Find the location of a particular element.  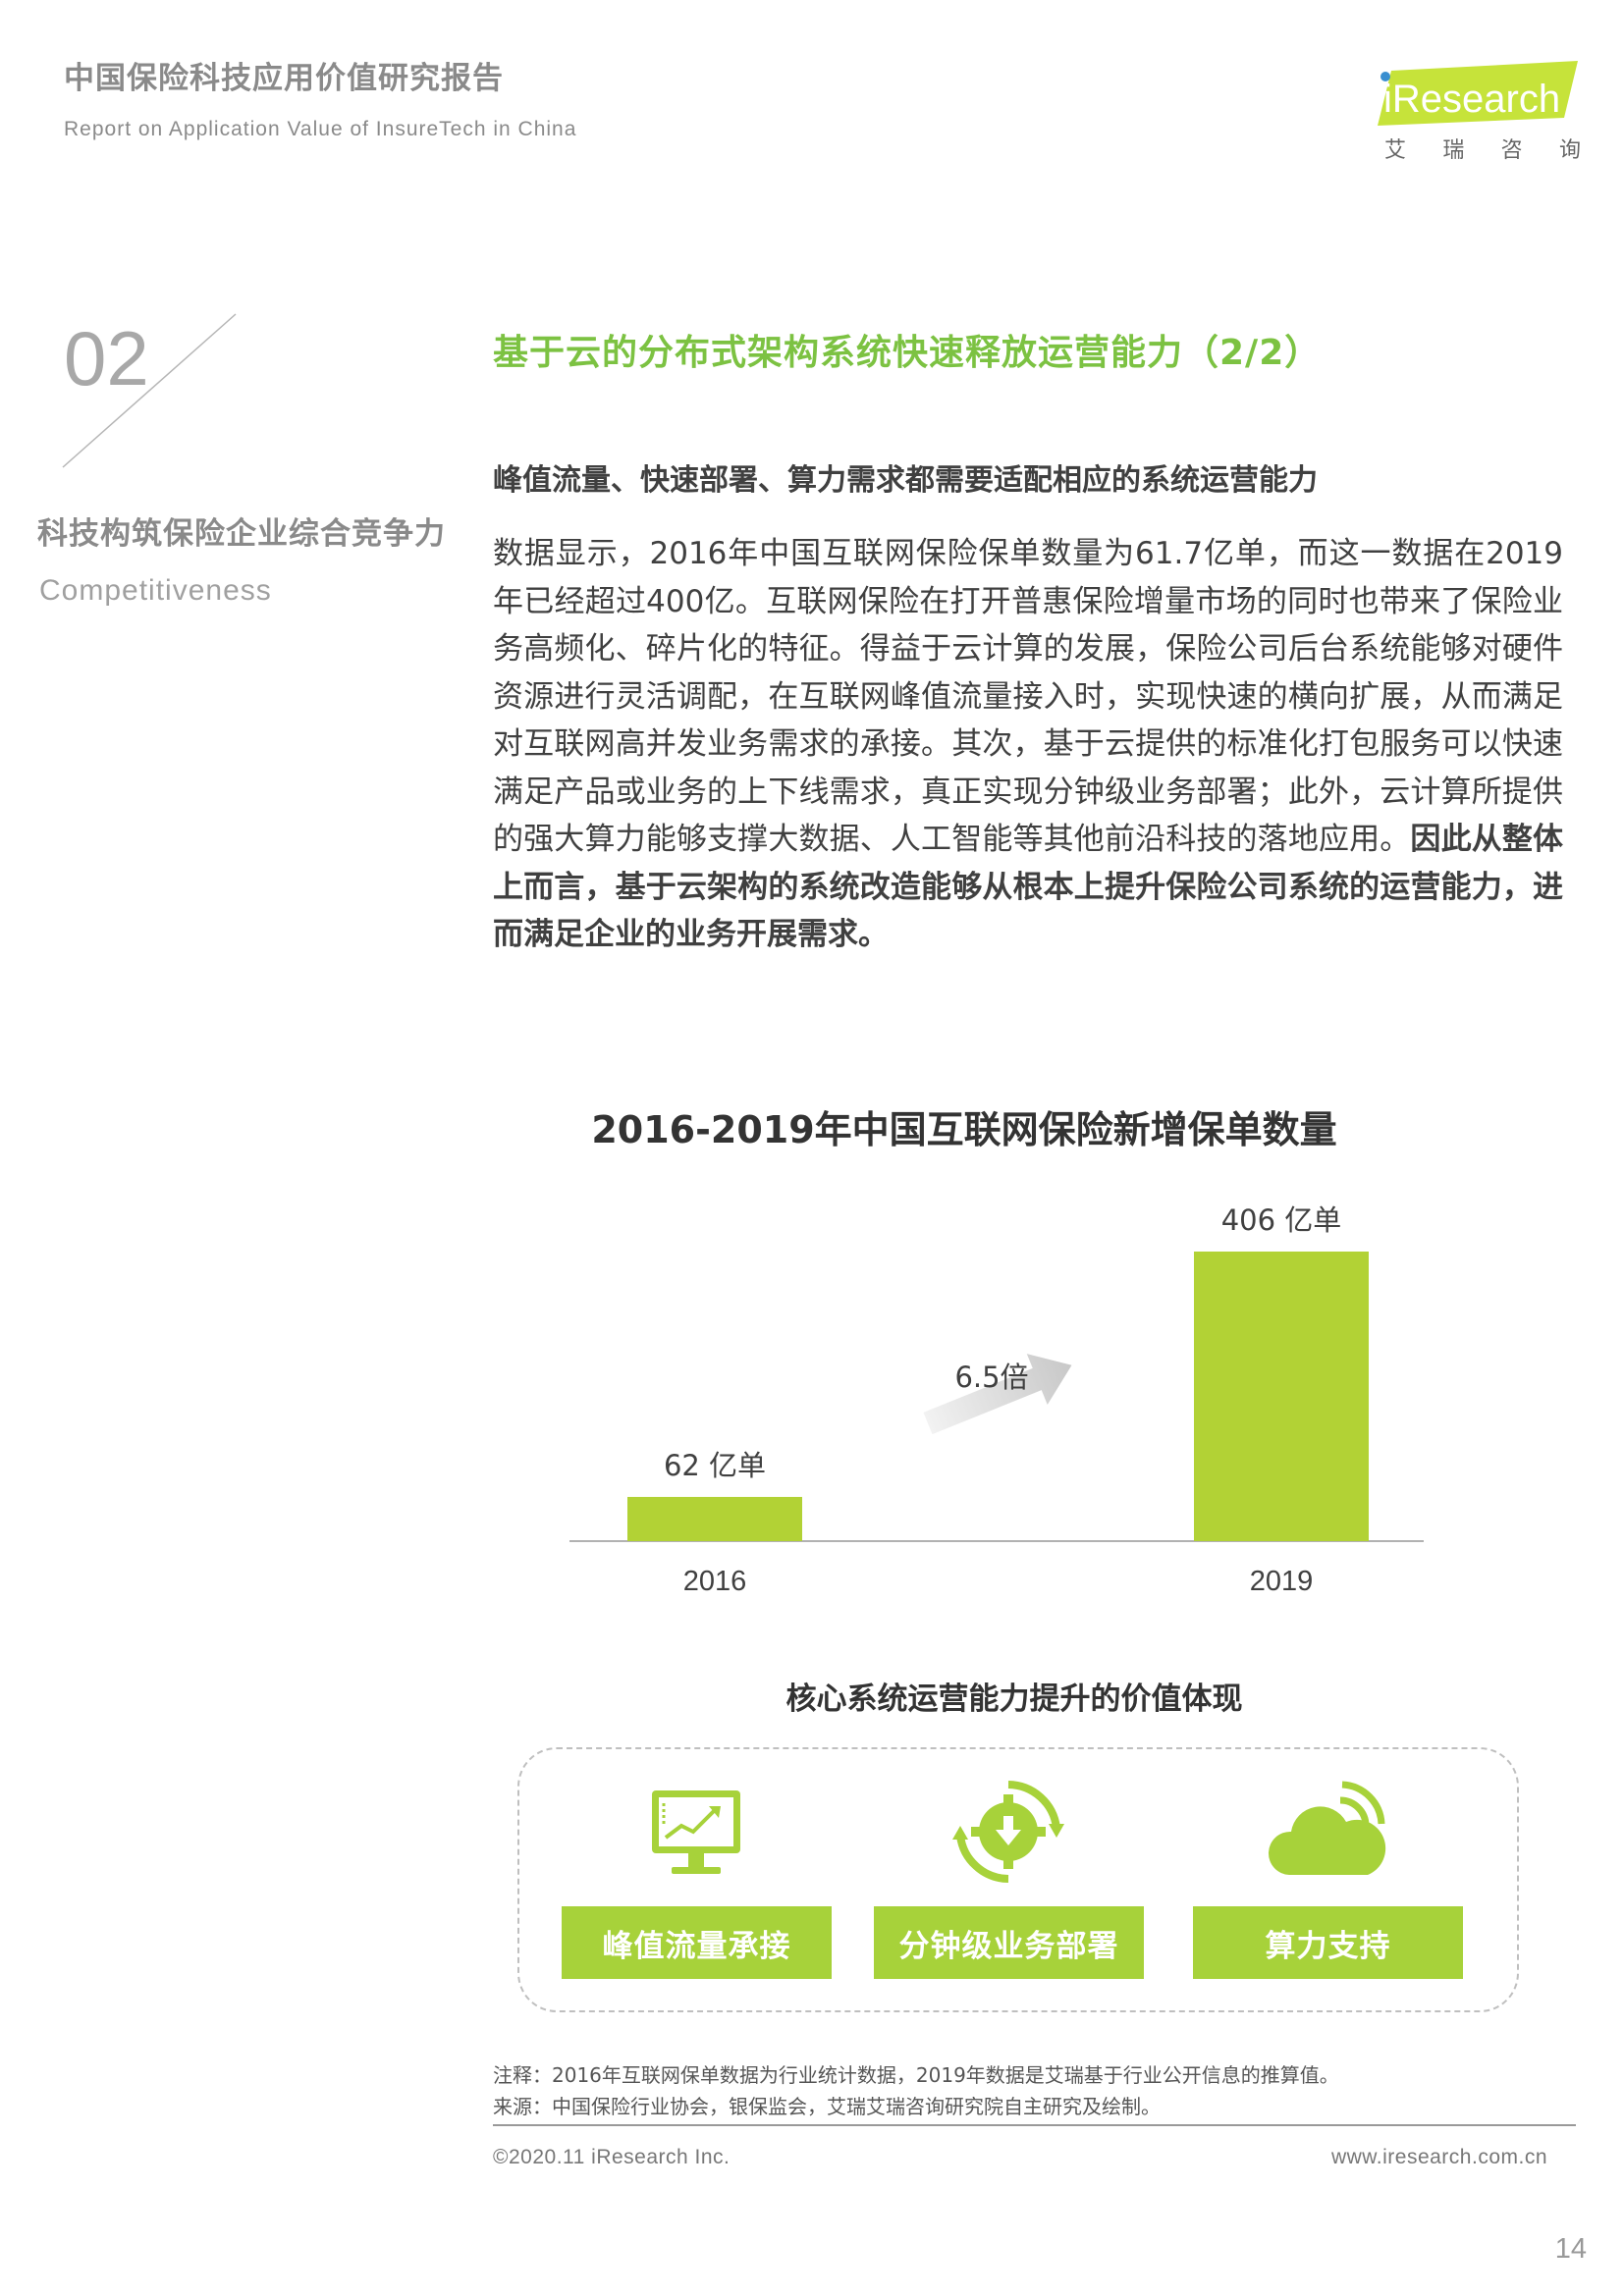

growth-arrow-shape is located at coordinates (997, 1394).